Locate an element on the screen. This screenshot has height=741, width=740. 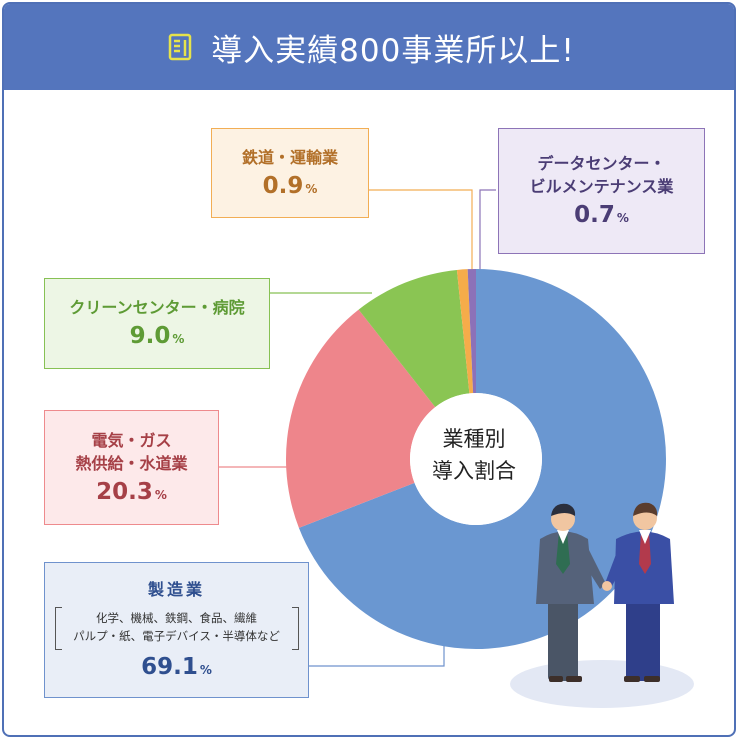
callout-manufacturing-value-row: 69.1% is located at coordinates (176, 668).